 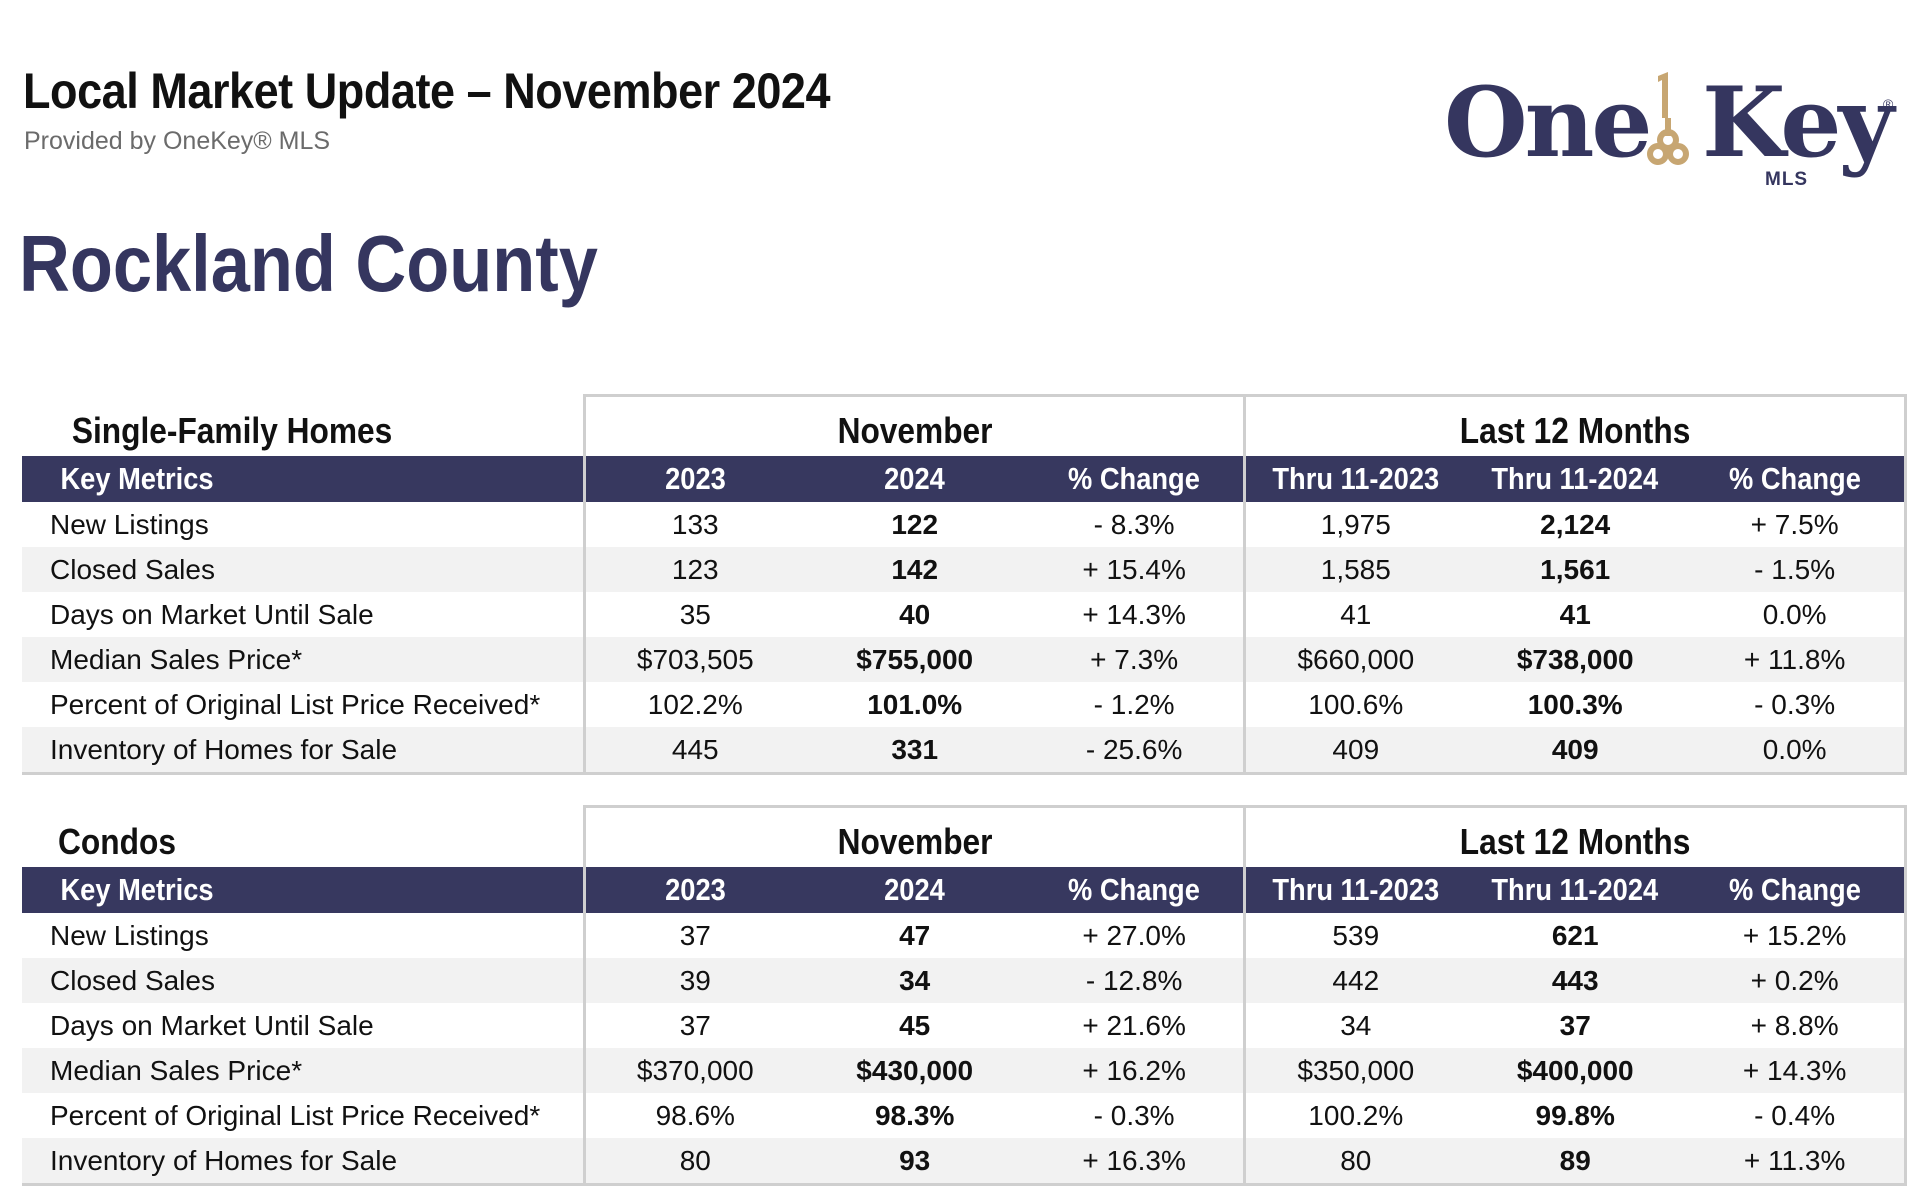 What do you see at coordinates (693, 479) in the screenshot?
I see `column-header-2023: 2023` at bounding box center [693, 479].